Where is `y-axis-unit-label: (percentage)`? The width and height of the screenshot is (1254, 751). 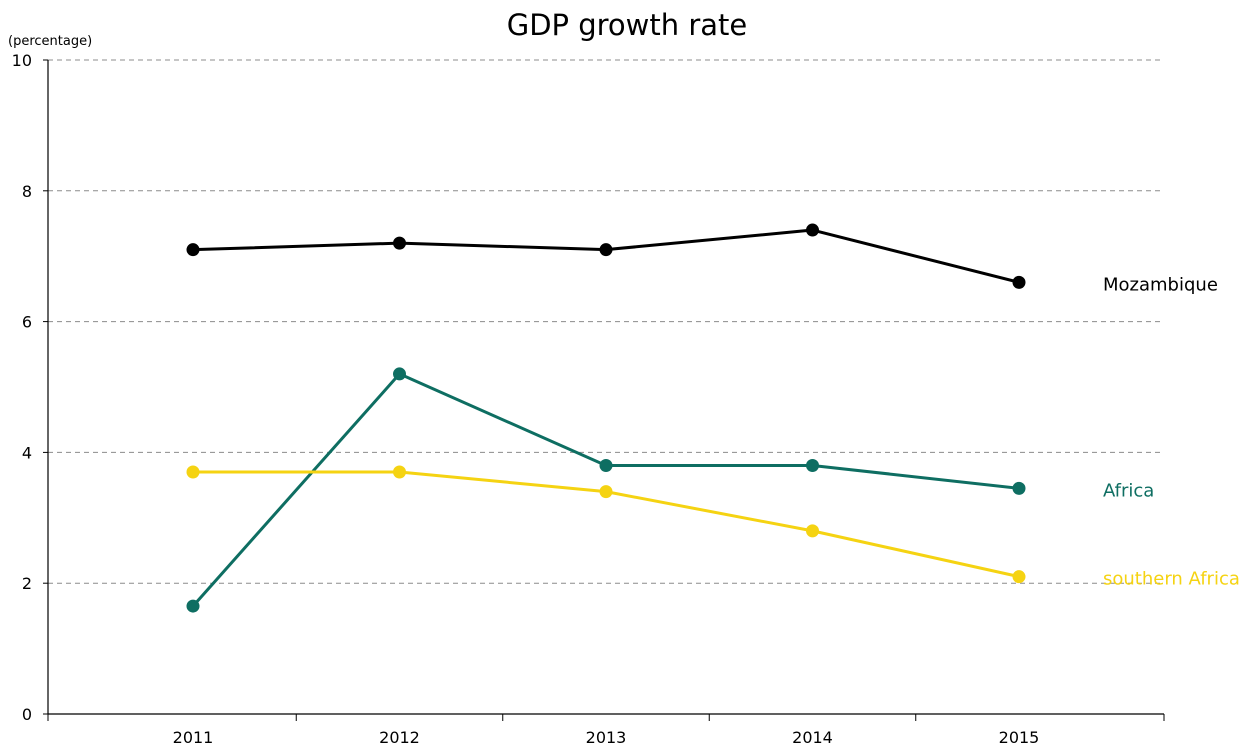
y-axis-unit-label: (percentage) is located at coordinates (50, 41).